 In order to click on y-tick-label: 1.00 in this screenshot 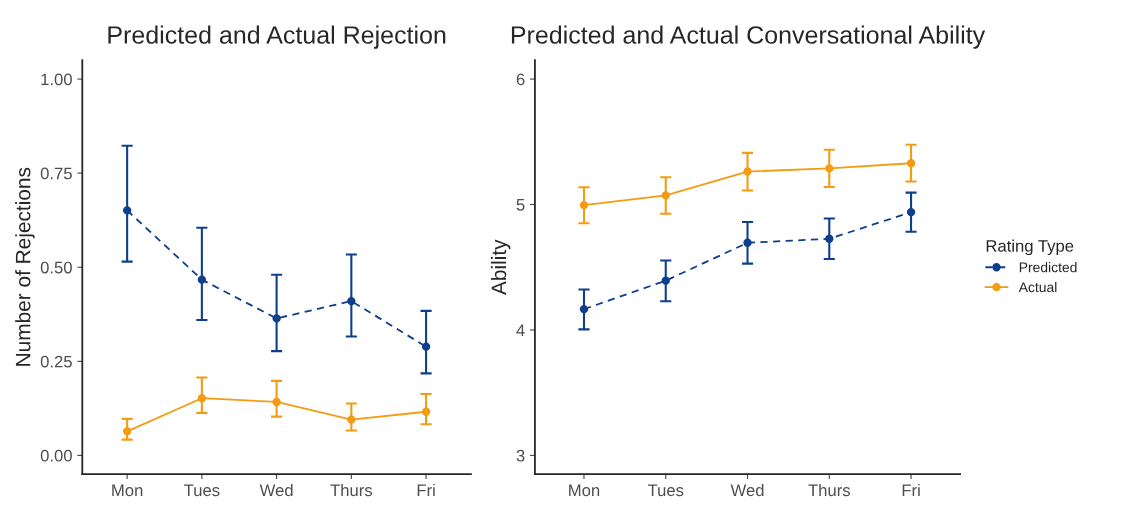, I will do `click(56, 79)`.